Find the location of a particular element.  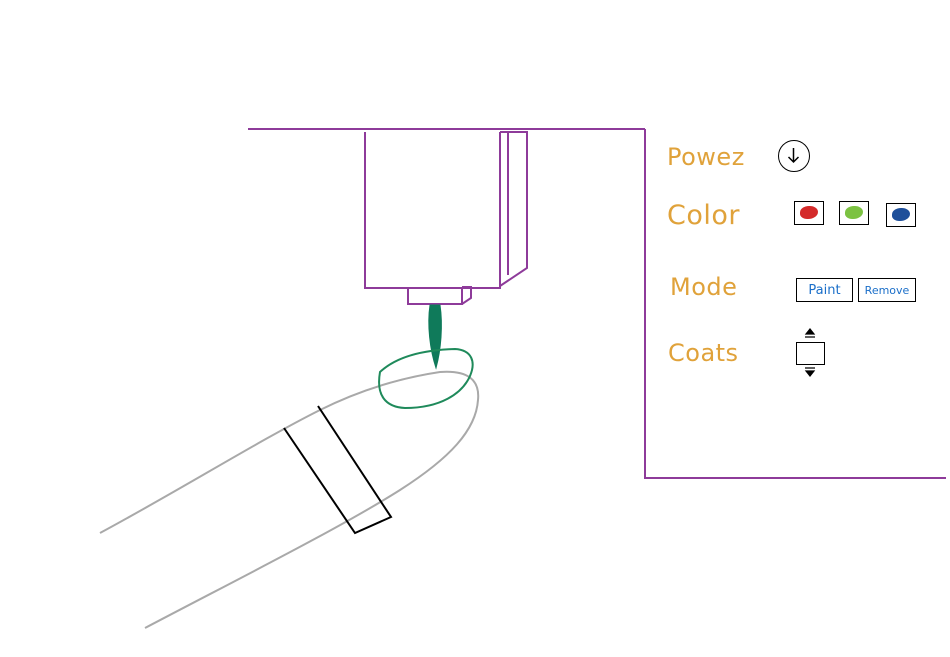

coats-up-arrow is located at coordinates (810, 333).